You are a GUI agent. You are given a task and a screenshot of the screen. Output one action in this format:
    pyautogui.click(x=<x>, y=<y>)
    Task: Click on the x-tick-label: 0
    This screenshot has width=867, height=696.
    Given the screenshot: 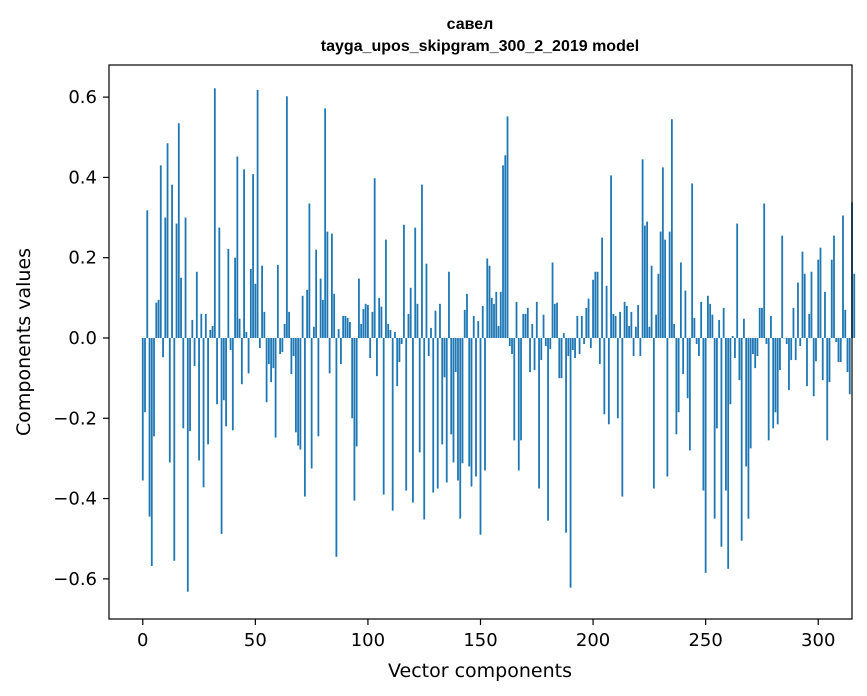 What is the action you would take?
    pyautogui.click(x=142, y=640)
    